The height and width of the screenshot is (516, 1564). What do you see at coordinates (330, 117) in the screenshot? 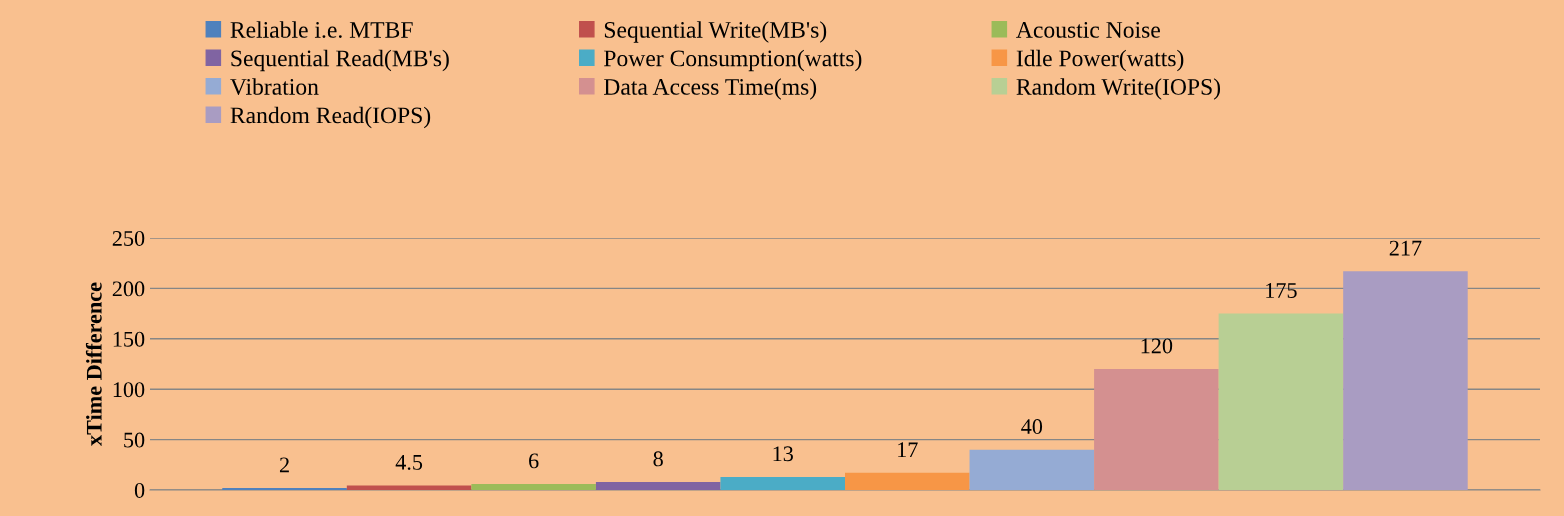
I see `legend-label: Random Read(IOPS)` at bounding box center [330, 117].